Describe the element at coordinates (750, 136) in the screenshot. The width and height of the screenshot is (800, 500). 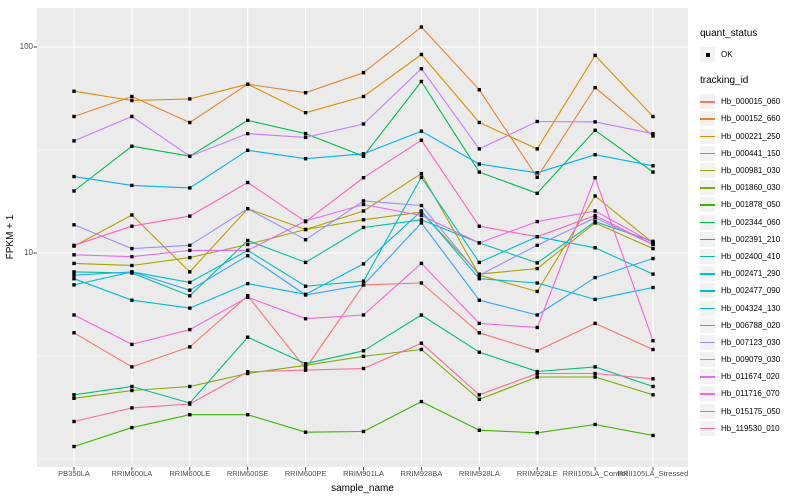
I see `legend-item-Hb_000221_250: Hb_000221_250` at that location.